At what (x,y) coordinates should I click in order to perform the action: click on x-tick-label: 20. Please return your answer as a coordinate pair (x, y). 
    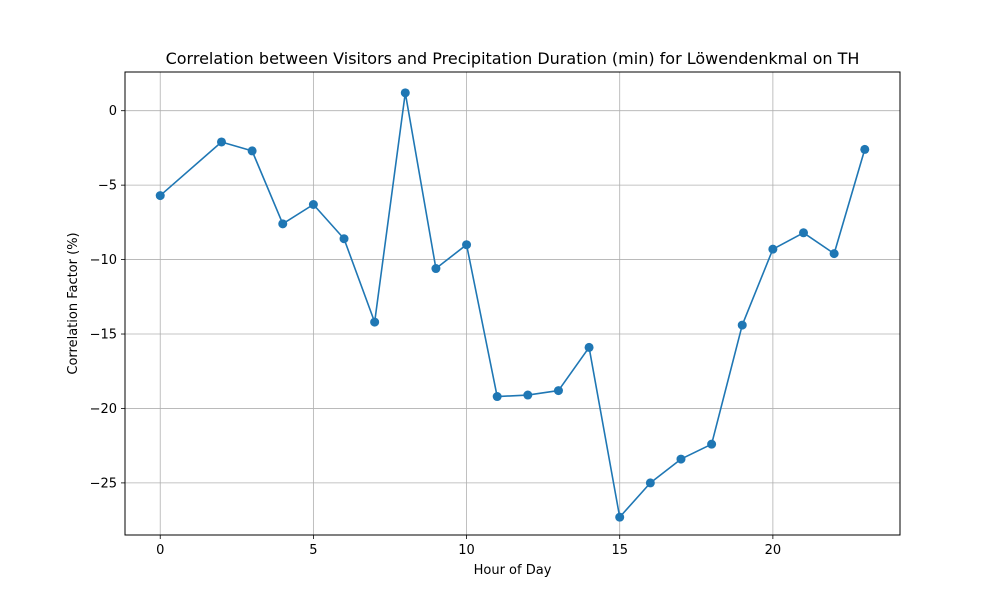
    Looking at the image, I should click on (773, 550).